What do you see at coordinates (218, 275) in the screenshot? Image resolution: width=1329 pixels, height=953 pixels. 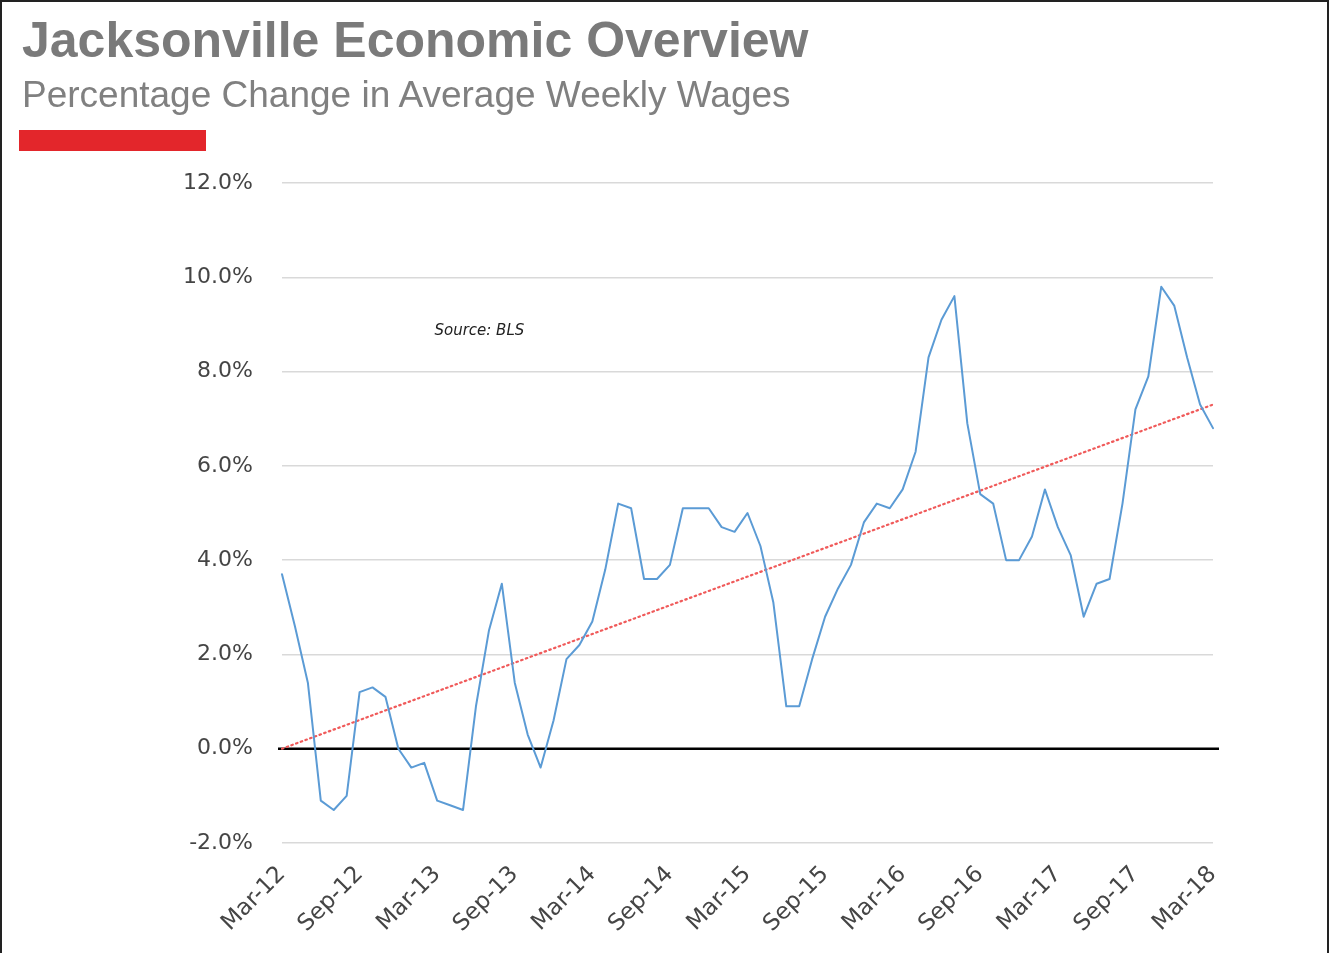 I see `y-tick-label: 10.0%` at bounding box center [218, 275].